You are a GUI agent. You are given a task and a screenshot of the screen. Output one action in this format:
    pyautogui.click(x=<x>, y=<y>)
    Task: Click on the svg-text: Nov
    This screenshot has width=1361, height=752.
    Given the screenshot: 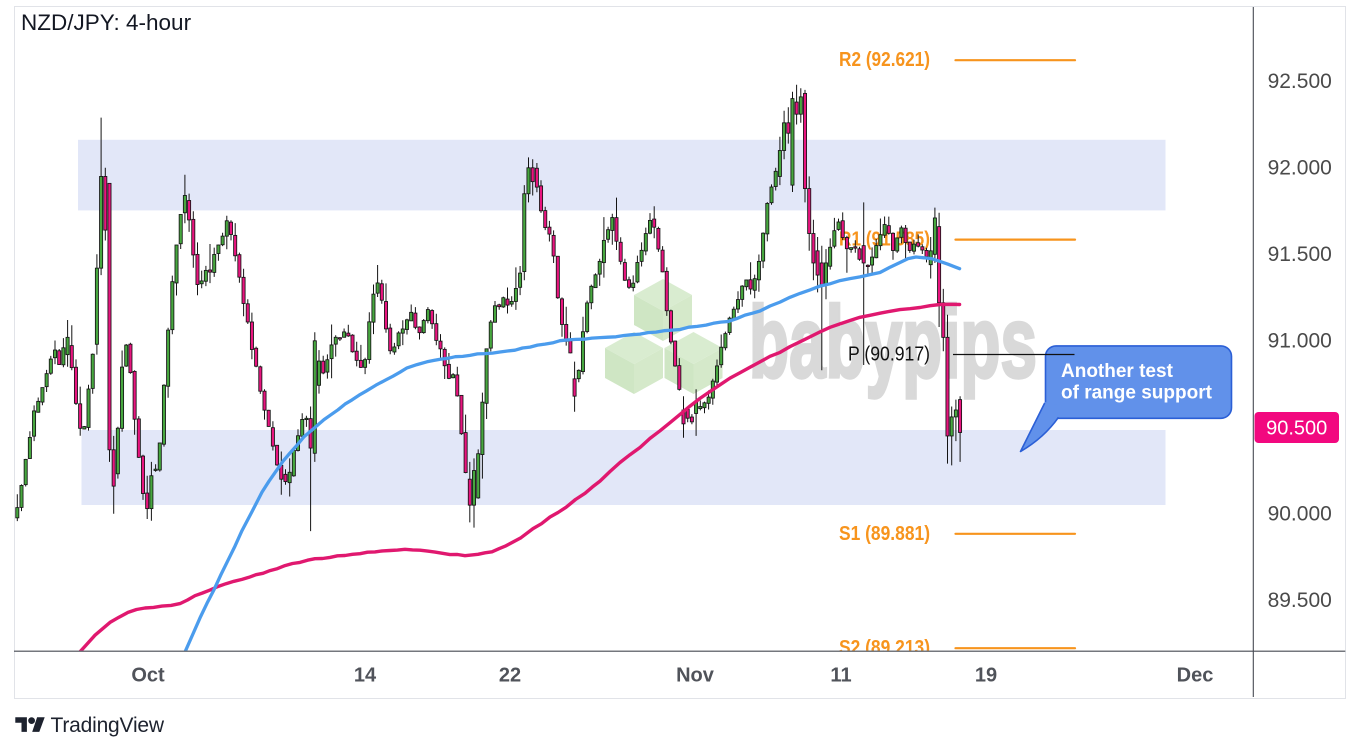 What is the action you would take?
    pyautogui.click(x=695, y=676)
    